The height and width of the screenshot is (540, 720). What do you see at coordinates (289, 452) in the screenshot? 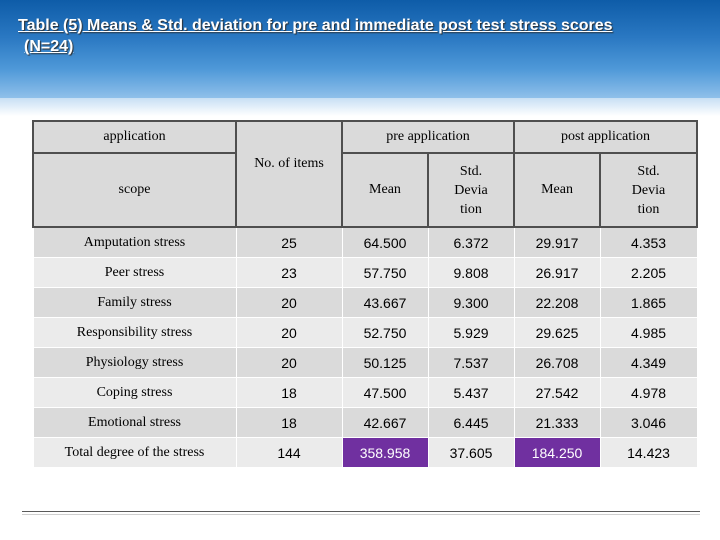
I see `cell-items: 144` at bounding box center [289, 452].